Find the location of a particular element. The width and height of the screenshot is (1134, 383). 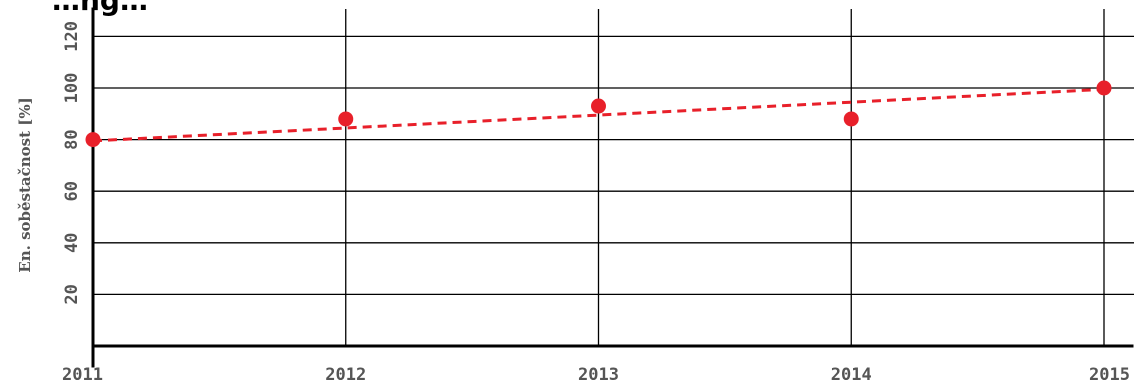

y-tick-label: 120 is located at coordinates (72, 36).